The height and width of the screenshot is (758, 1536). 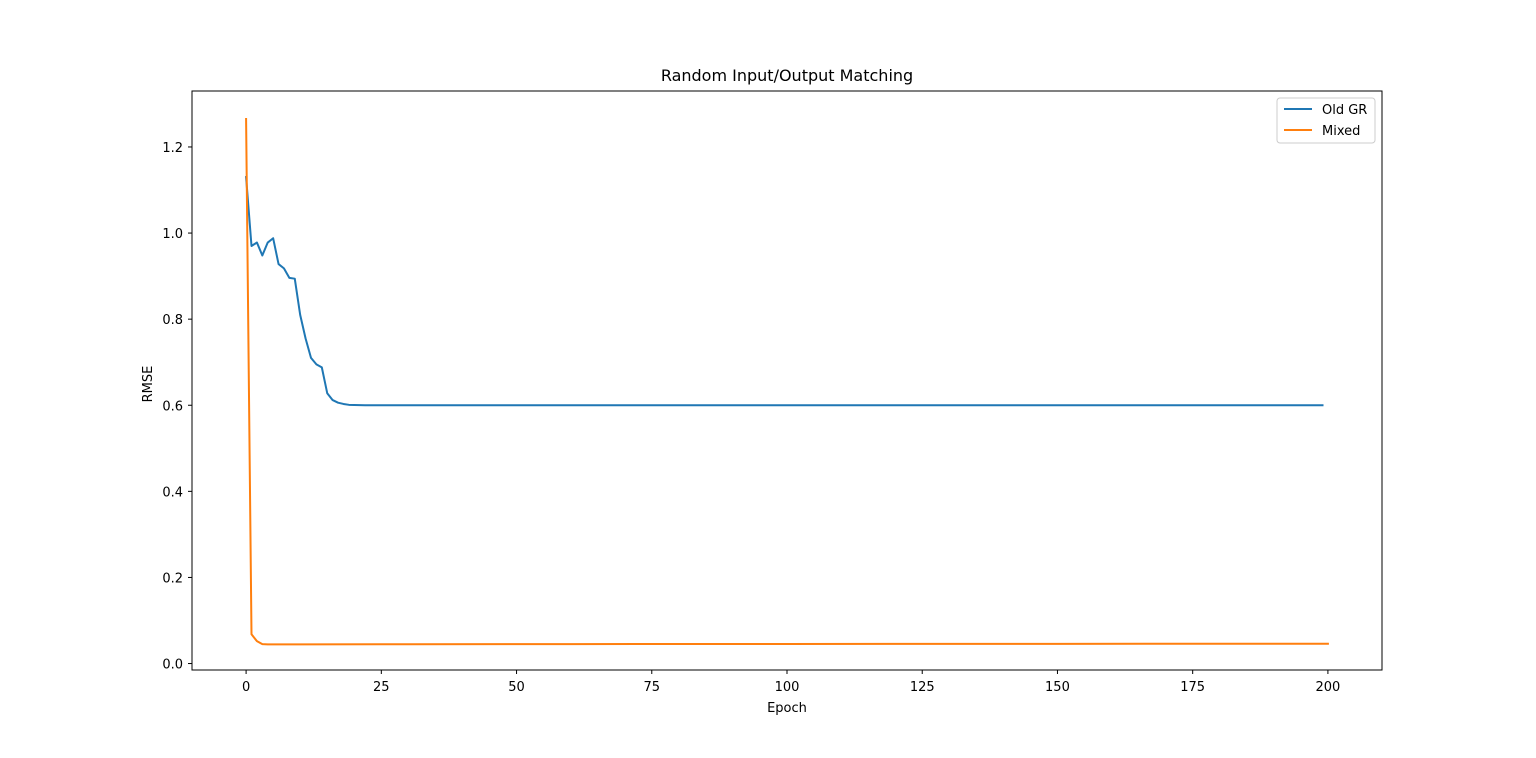 What do you see at coordinates (172, 406) in the screenshot?
I see `y-tick-label: 0.6` at bounding box center [172, 406].